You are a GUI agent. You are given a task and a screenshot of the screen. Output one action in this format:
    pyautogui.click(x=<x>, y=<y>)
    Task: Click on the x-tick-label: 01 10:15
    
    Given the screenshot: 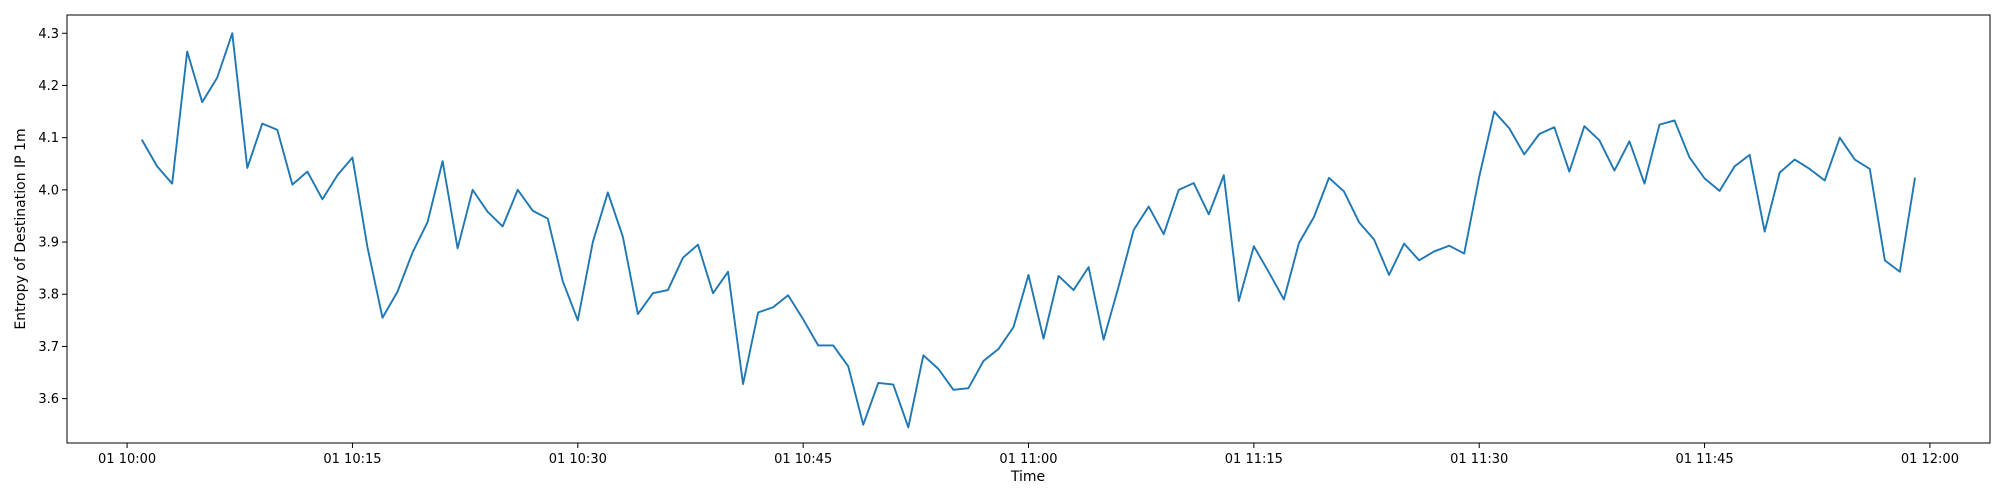 What is the action you would take?
    pyautogui.click(x=352, y=459)
    